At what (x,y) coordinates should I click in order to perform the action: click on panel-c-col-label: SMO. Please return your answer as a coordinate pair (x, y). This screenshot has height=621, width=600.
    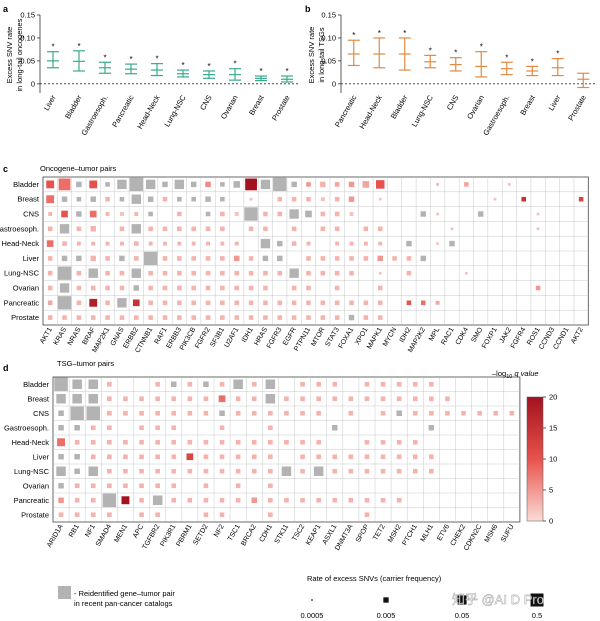
    Looking at the image, I should click on (477, 335).